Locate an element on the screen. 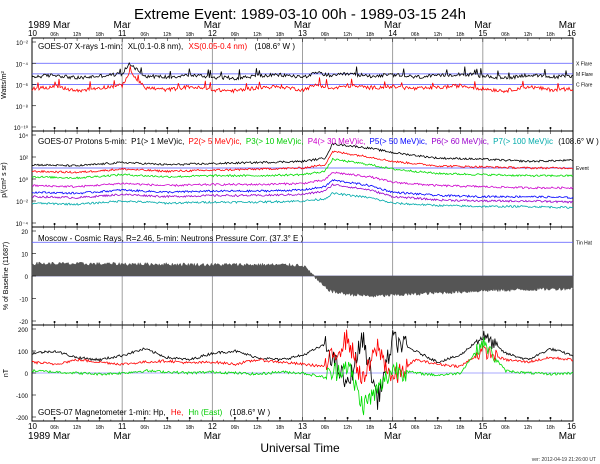  threshold-label-tin-hat: Tin Hat is located at coordinates (584, 243).